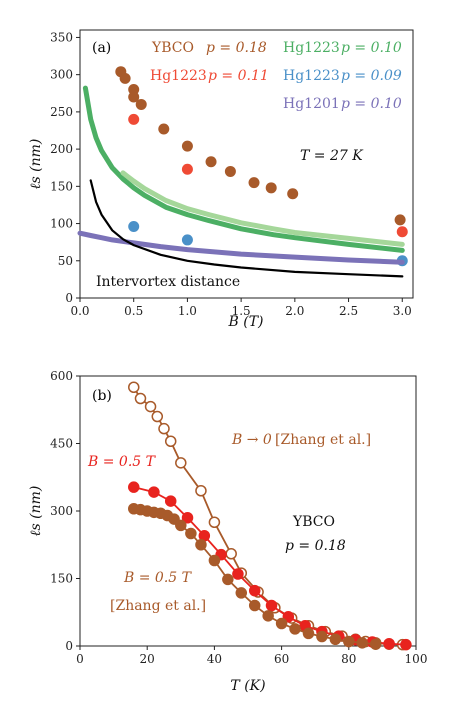  What do you see at coordinates (158, 606) in the screenshot?
I see `legend-zhang-ref: [Zhang et al.]` at bounding box center [158, 606].